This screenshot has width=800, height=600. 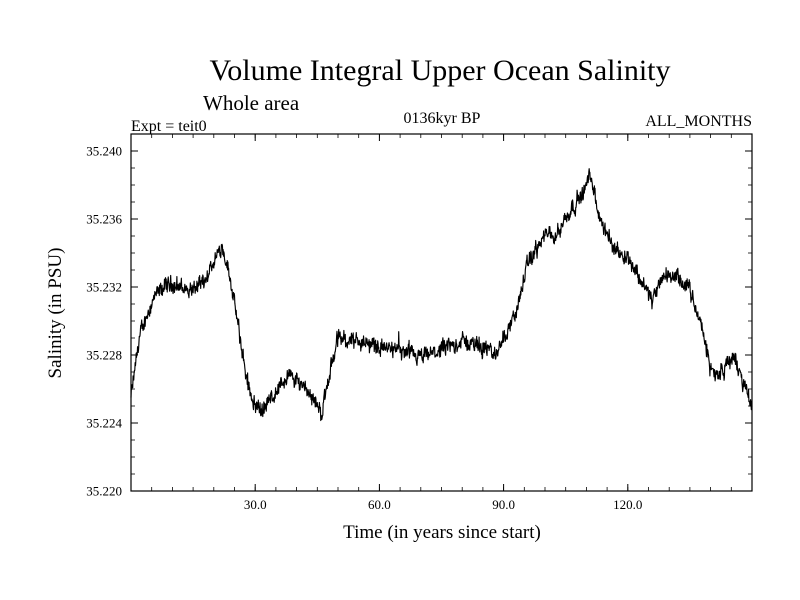 What do you see at coordinates (251, 103) in the screenshot?
I see `chart-subtitle: Whole area` at bounding box center [251, 103].